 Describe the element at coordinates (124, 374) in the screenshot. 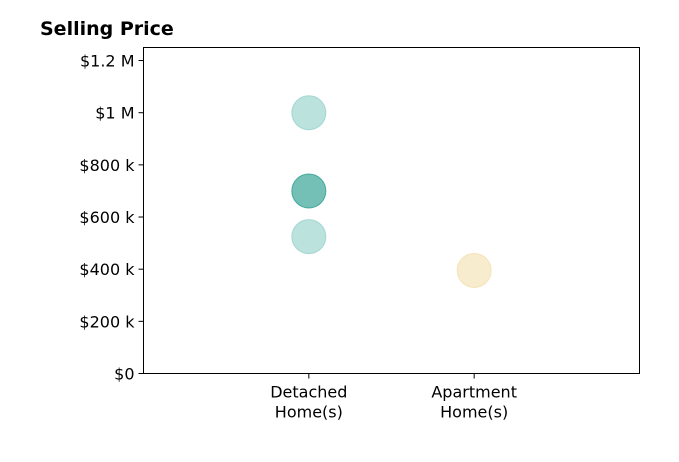

I see `y-tick-label: $0` at that location.